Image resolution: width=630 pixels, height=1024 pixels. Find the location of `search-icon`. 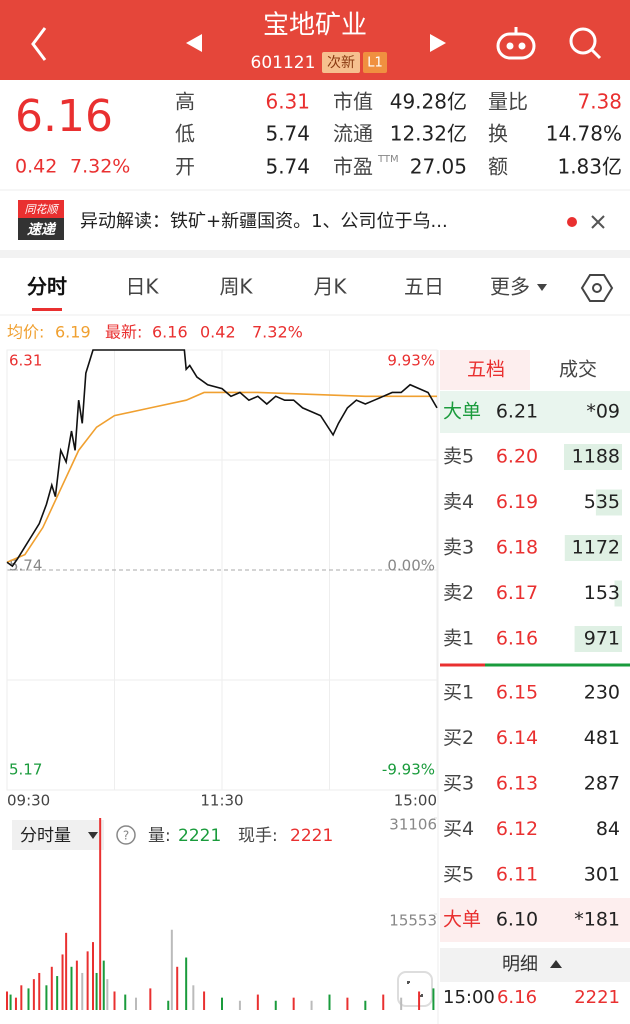

search-icon is located at coordinates (585, 43).